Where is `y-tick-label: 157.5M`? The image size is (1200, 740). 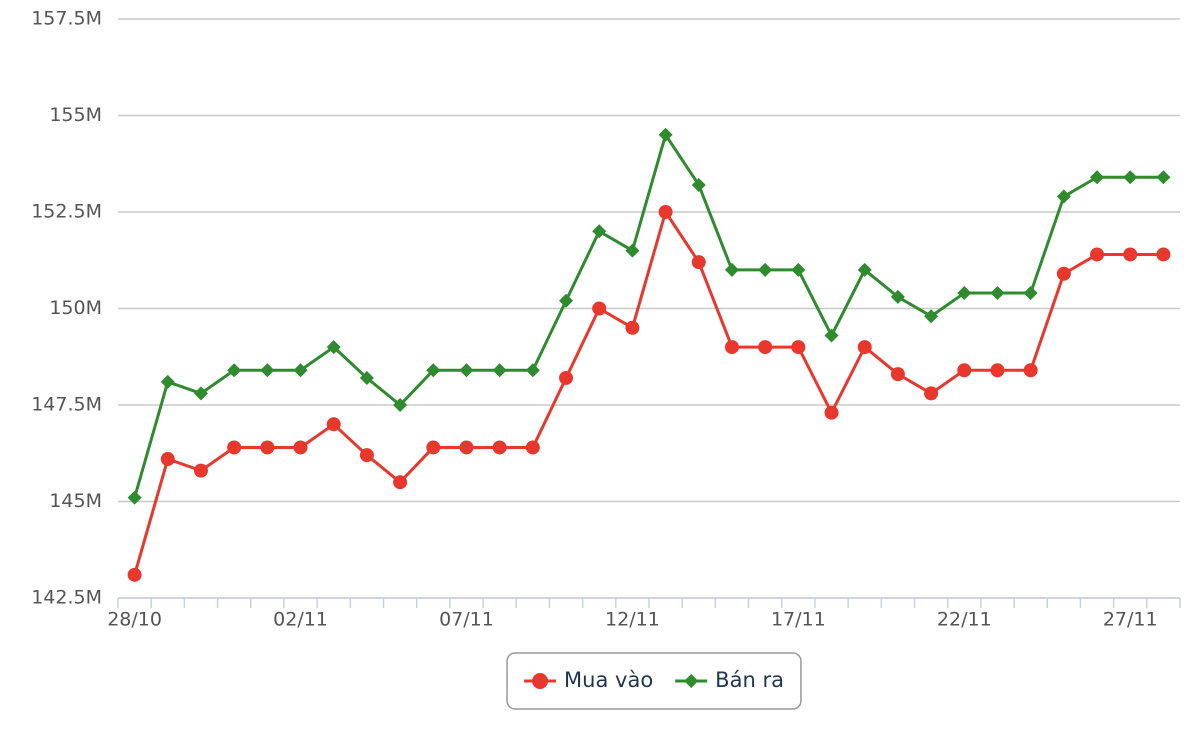
y-tick-label: 157.5M is located at coordinates (66, 19).